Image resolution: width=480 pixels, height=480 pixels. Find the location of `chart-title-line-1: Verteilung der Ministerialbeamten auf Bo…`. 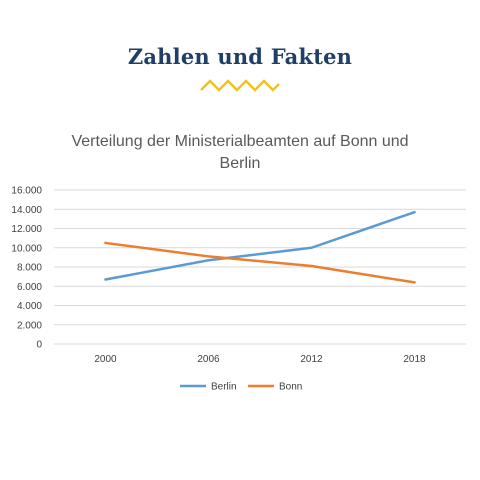

chart-title-line-1: Verteilung der Ministerialbeamten auf Bo… is located at coordinates (239, 141).